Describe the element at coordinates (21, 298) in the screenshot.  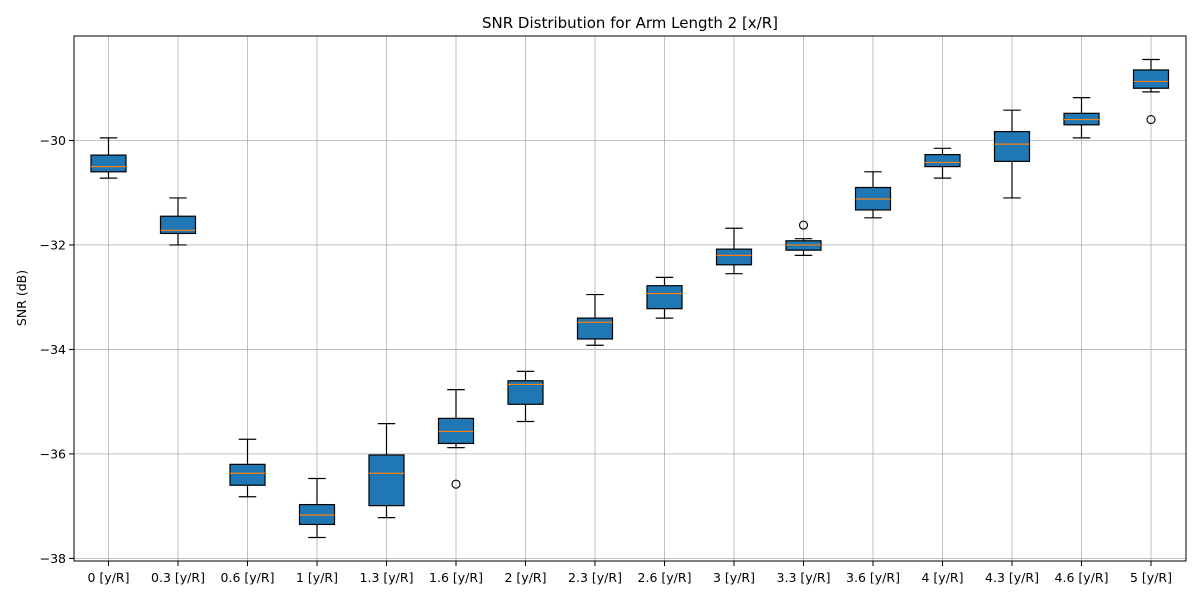
I see `y-axis-label: SNR (dB)` at that location.